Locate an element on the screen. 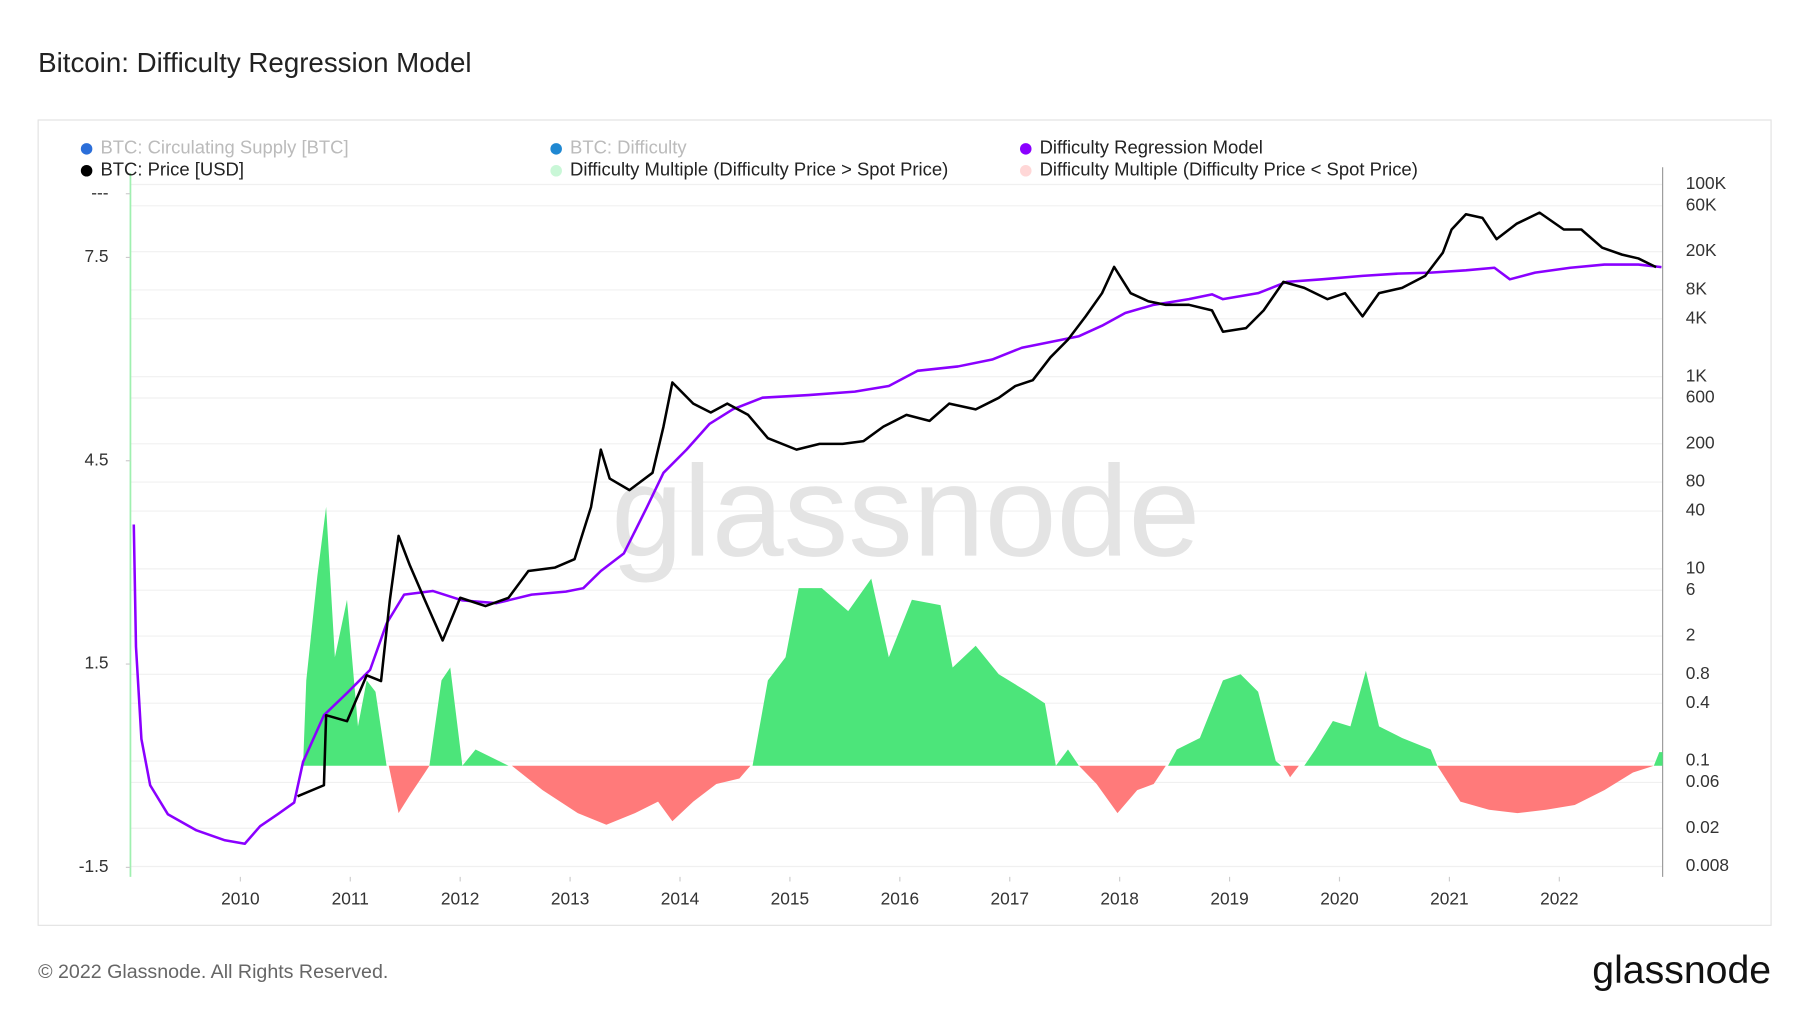 The width and height of the screenshot is (1800, 1013). y2-tick-label: 10 is located at coordinates (1695, 567).